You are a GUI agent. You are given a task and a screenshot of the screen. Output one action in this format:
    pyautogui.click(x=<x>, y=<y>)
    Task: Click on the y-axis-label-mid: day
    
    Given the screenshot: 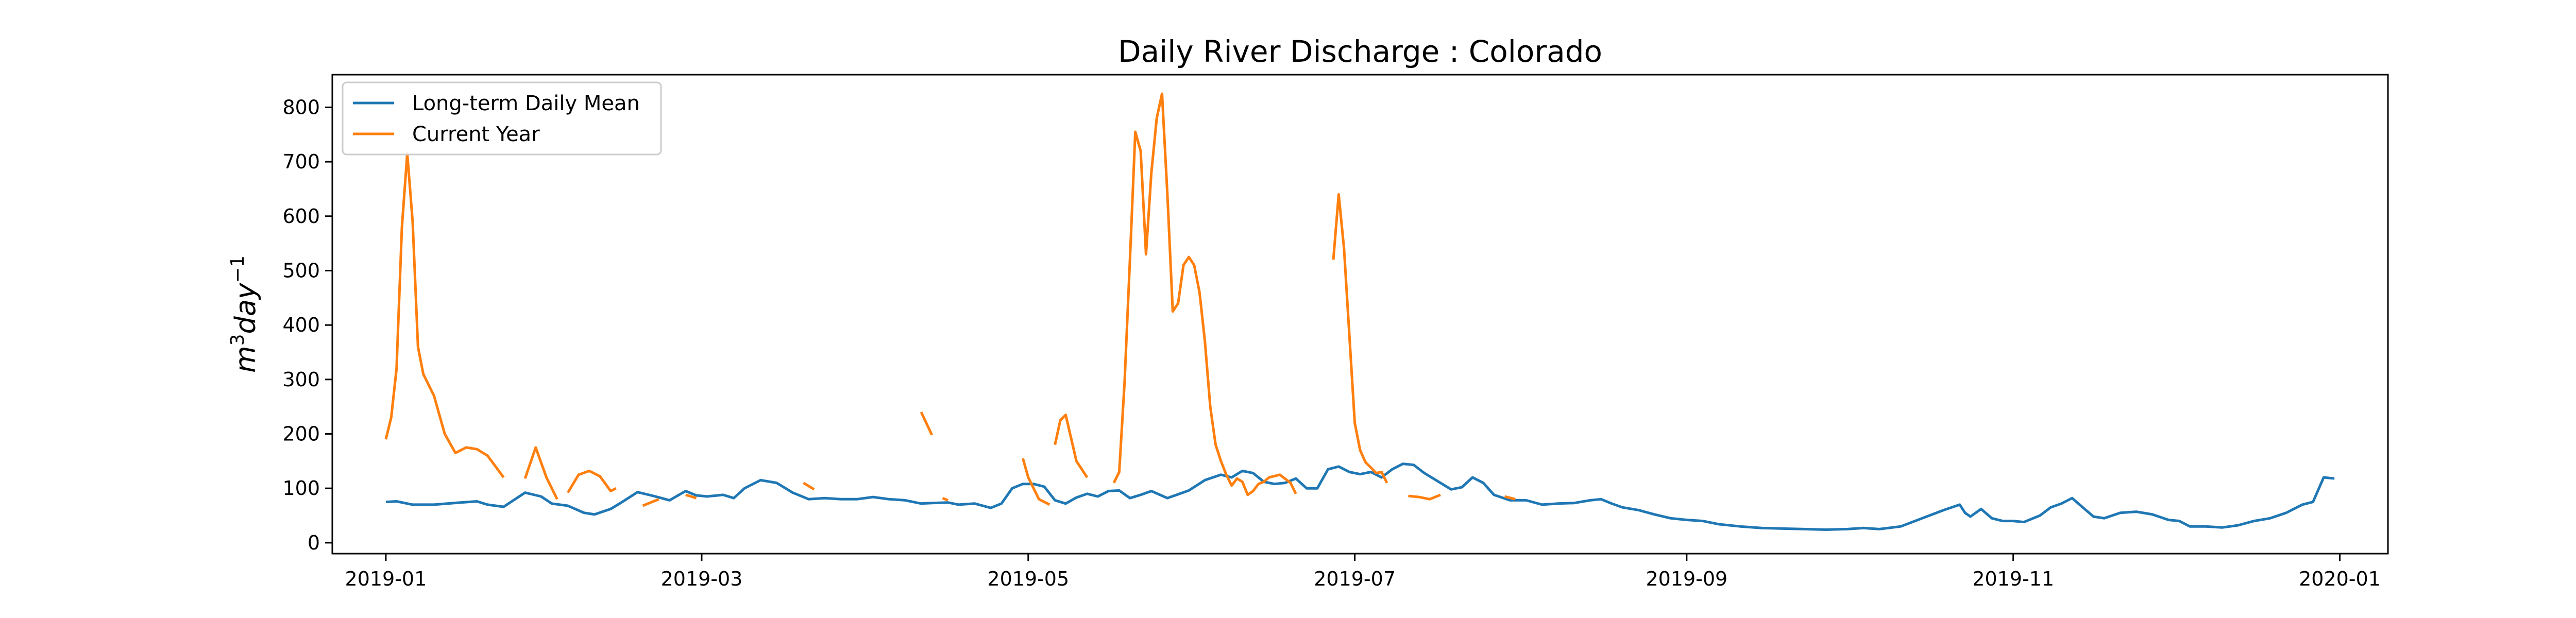 What is the action you would take?
    pyautogui.click(x=245, y=308)
    